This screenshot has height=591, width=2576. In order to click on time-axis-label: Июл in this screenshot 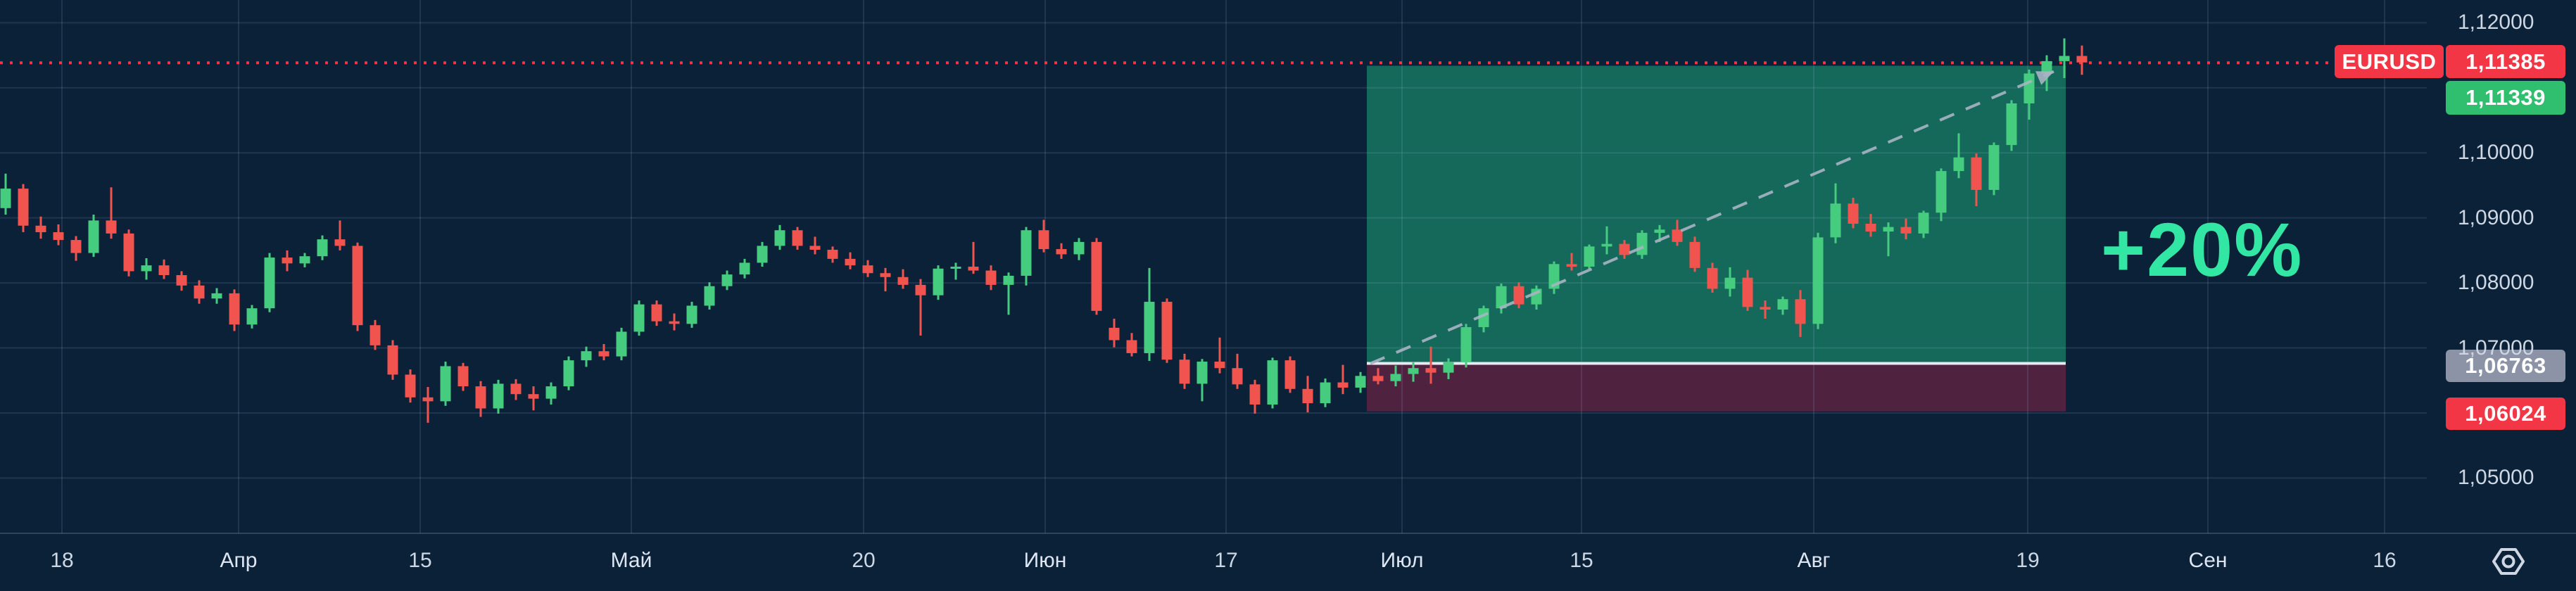, I will do `click(1402, 560)`.